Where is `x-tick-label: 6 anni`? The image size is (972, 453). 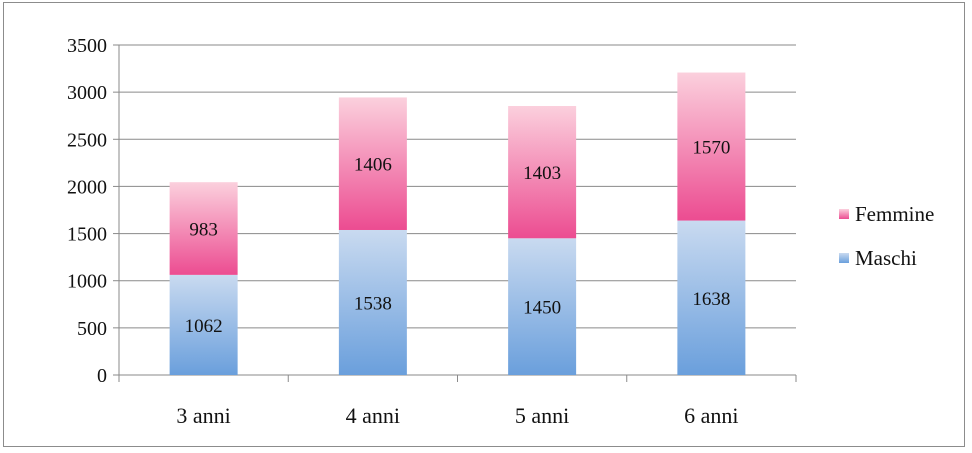
x-tick-label: 6 anni is located at coordinates (711, 415).